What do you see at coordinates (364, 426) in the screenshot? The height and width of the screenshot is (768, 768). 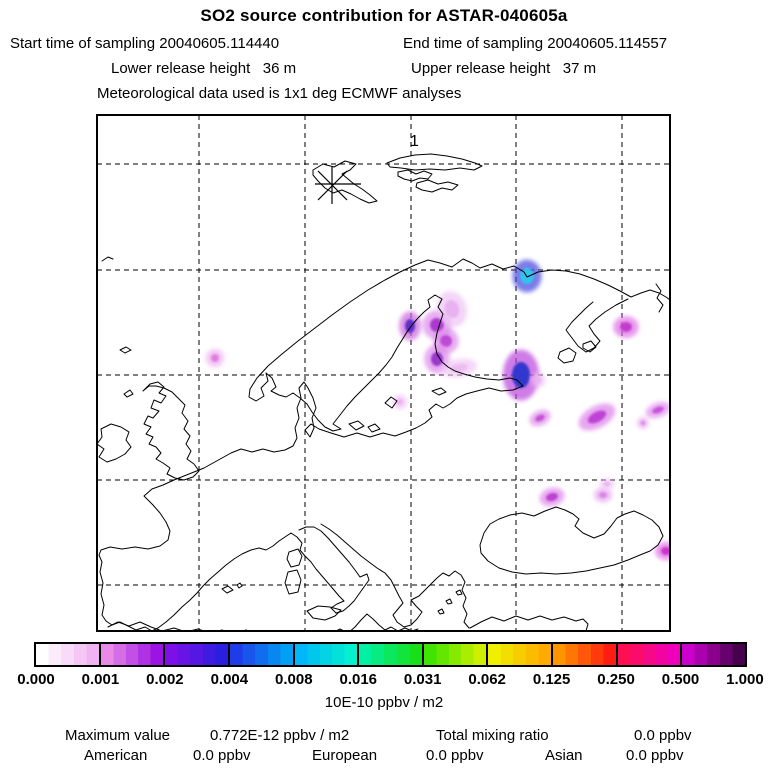 I see `danish-islands` at bounding box center [364, 426].